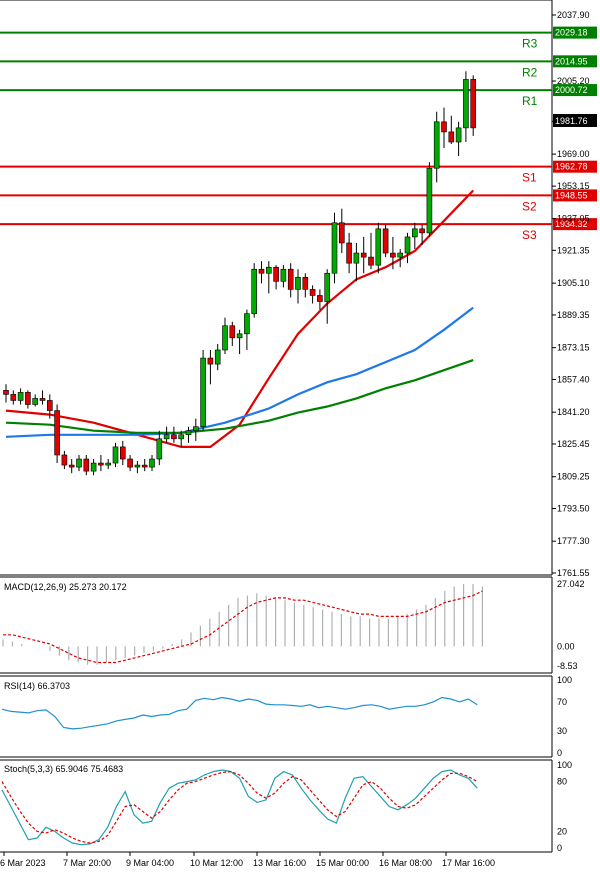  Describe the element at coordinates (63, 769) in the screenshot. I see `stoch-title: Stoch(5,3,3) 65.9046 75.4683` at that location.